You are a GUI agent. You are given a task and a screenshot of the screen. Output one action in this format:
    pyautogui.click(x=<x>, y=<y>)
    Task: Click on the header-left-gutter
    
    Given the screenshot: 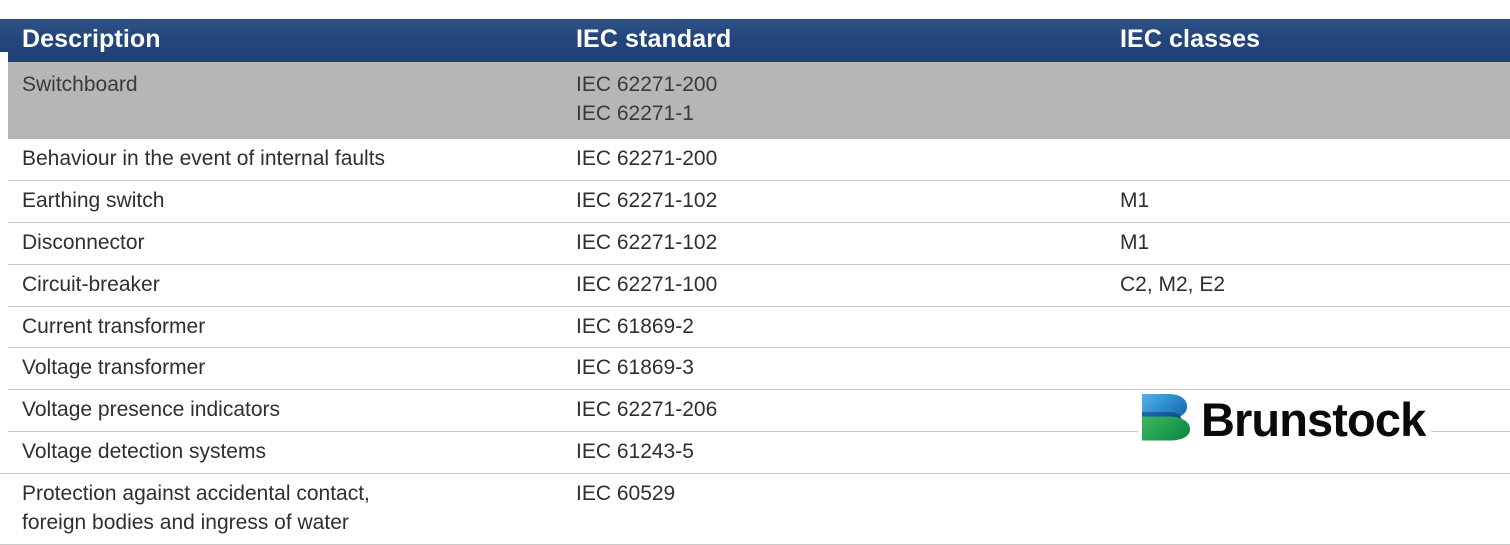 What is the action you would take?
    pyautogui.click(x=4, y=9)
    